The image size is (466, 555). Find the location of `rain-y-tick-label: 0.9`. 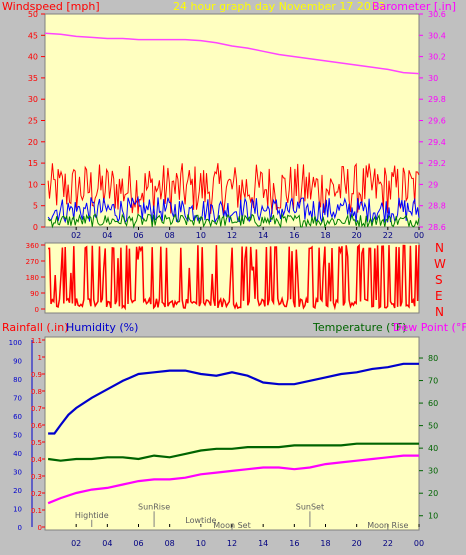

rain-y-tick-label: 0.9 is located at coordinates (36, 375).